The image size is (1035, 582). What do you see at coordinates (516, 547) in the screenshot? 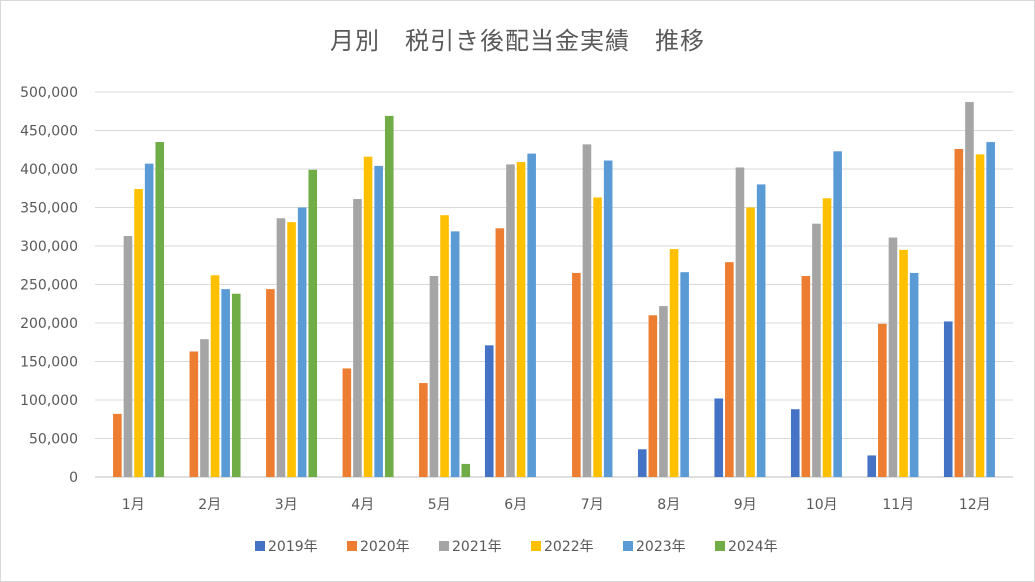
I see `legend-layer: 2019年 2020年 2021年 2022年 2023年 2024年` at bounding box center [516, 547].